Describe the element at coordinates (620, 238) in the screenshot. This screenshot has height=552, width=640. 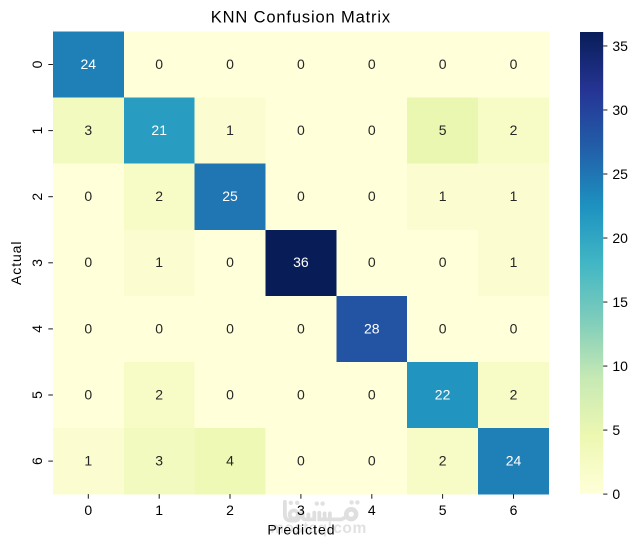
I see `svg-text: 20` at that location.